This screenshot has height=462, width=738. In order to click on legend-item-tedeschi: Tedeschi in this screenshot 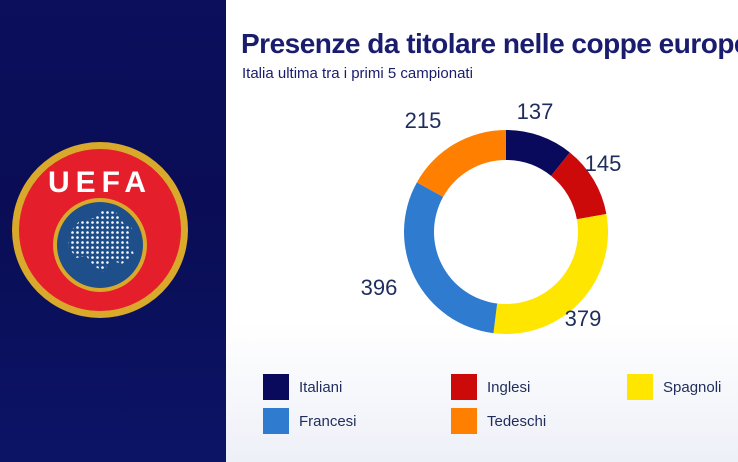, I will do `click(498, 421)`.